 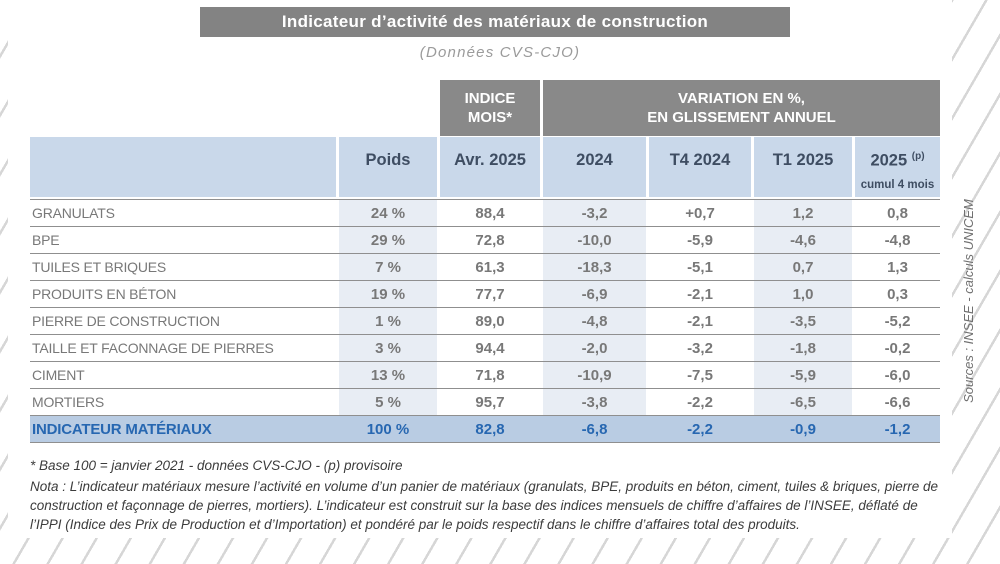 I want to click on variation-2024-cell: -3,2, so click(x=594, y=213).